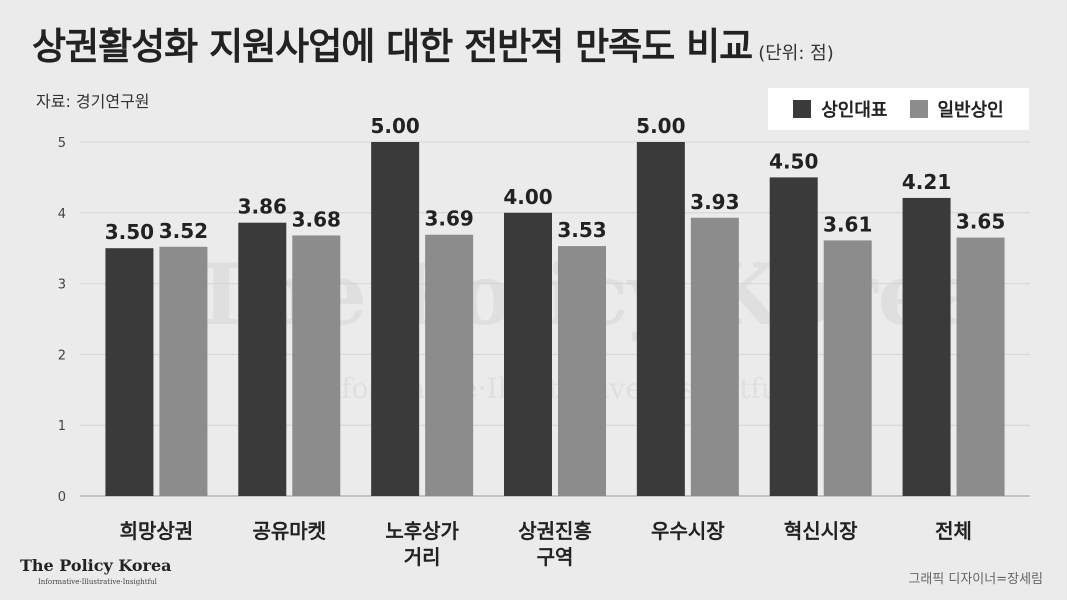 This screenshot has width=1067, height=600. What do you see at coordinates (422, 544) in the screenshot?
I see `x-tick-label: 노후상가 거리` at bounding box center [422, 544].